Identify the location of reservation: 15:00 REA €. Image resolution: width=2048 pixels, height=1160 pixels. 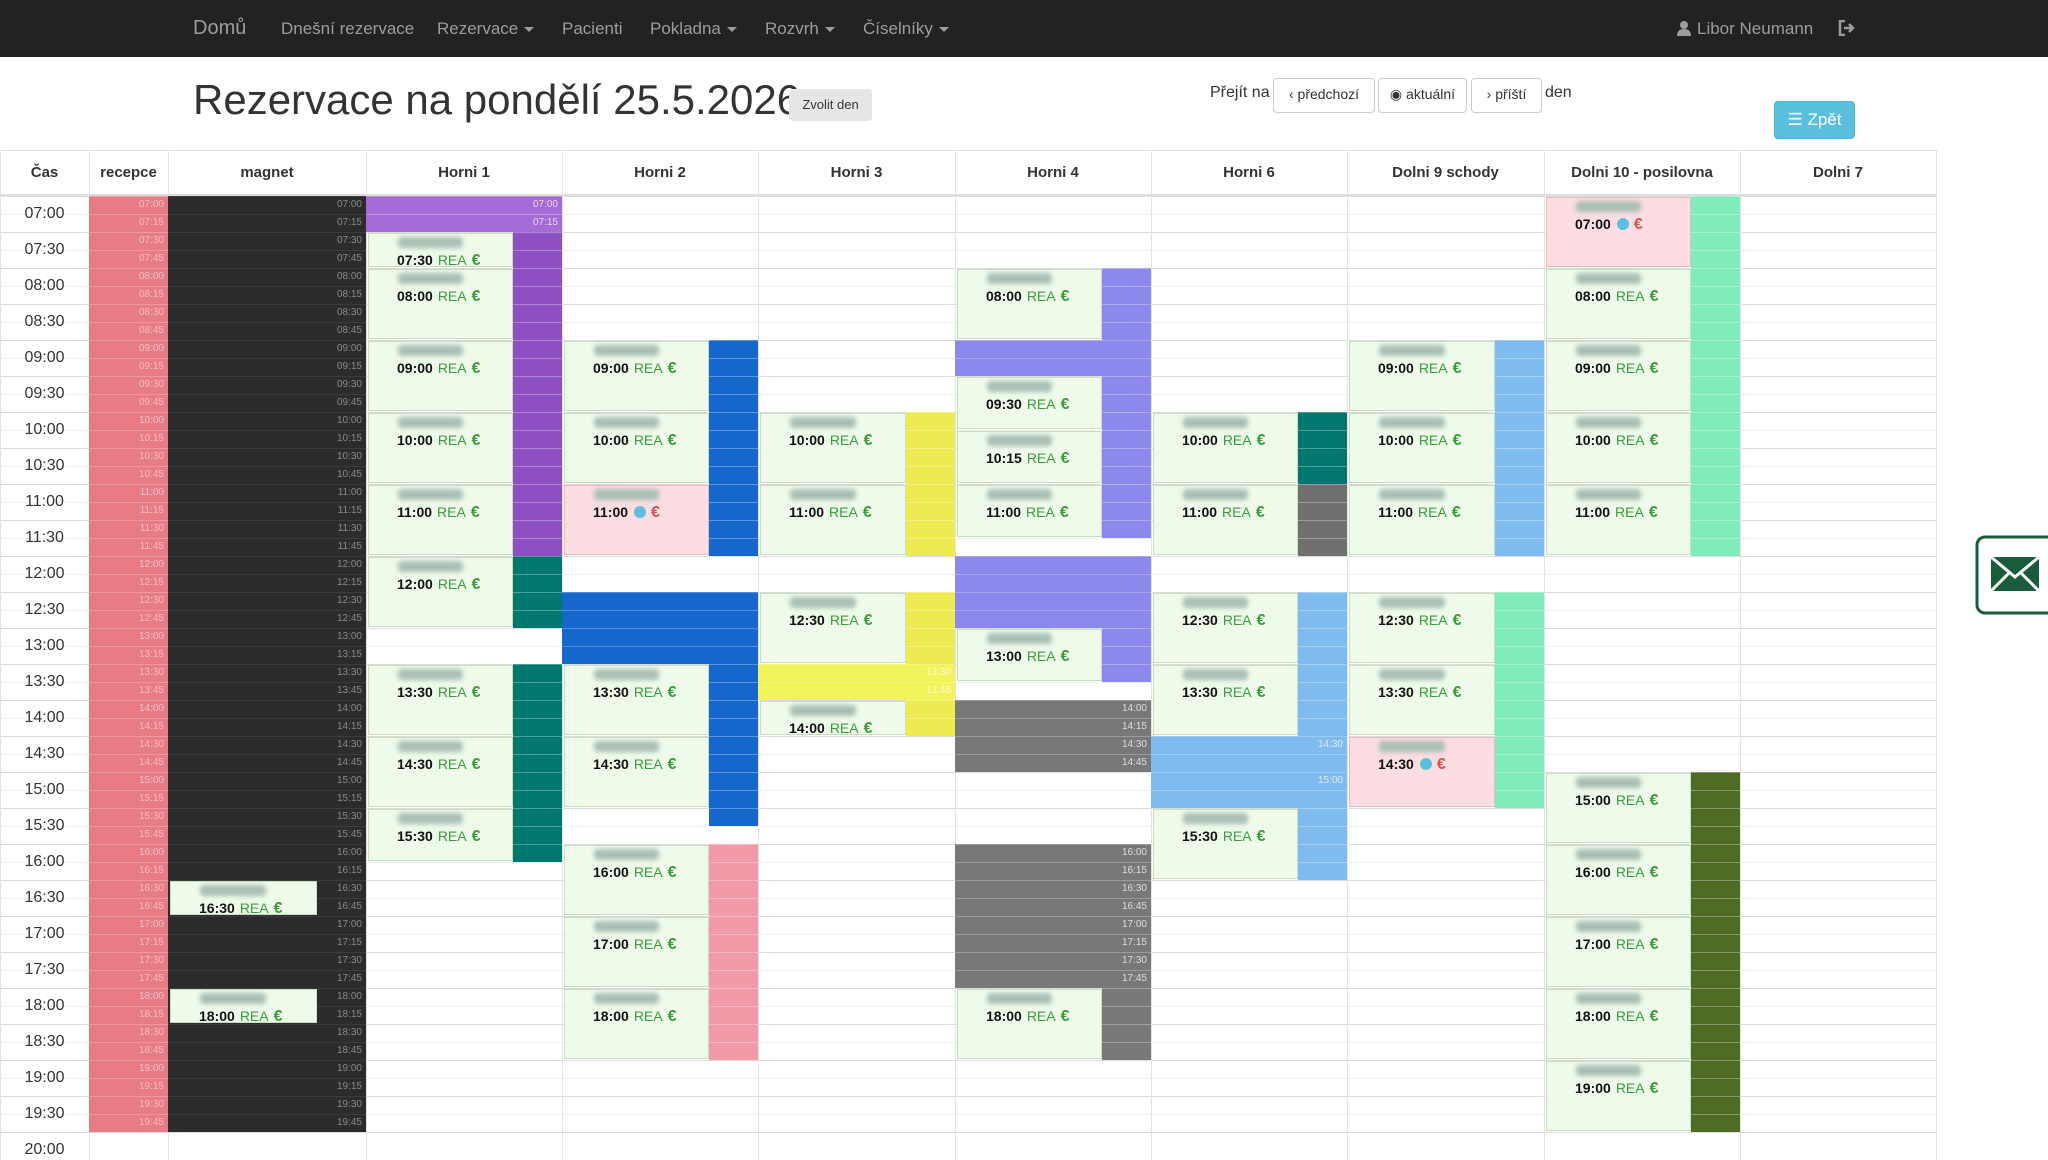
(1618, 808).